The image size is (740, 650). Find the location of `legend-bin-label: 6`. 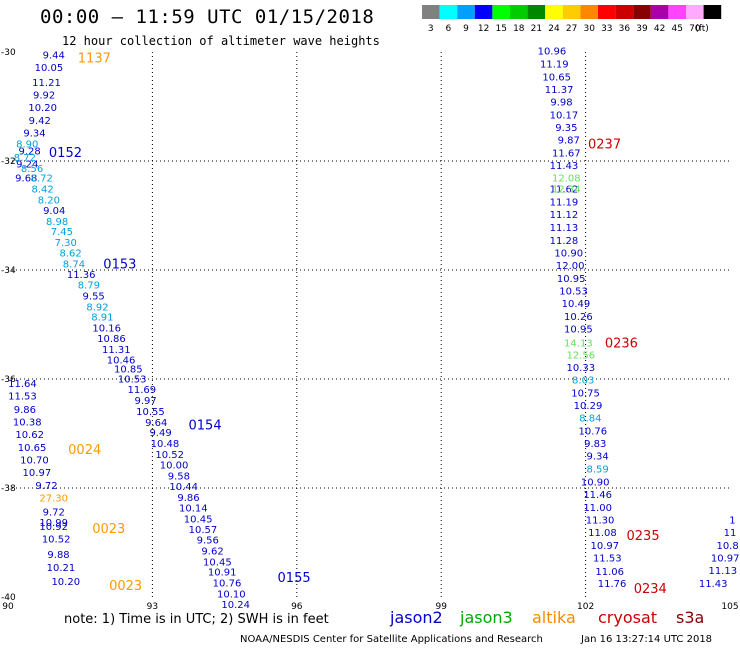

legend-bin-label: 6 is located at coordinates (449, 29).